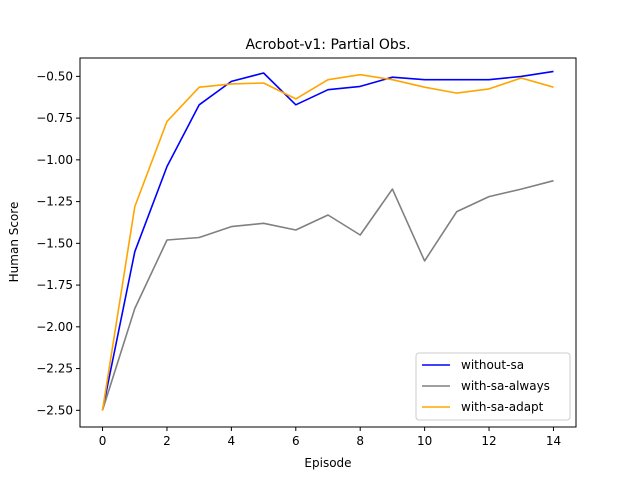 The width and height of the screenshot is (640, 480). Describe the element at coordinates (492, 365) in the screenshot. I see `legend-label-without-sa: without-sa` at that location.